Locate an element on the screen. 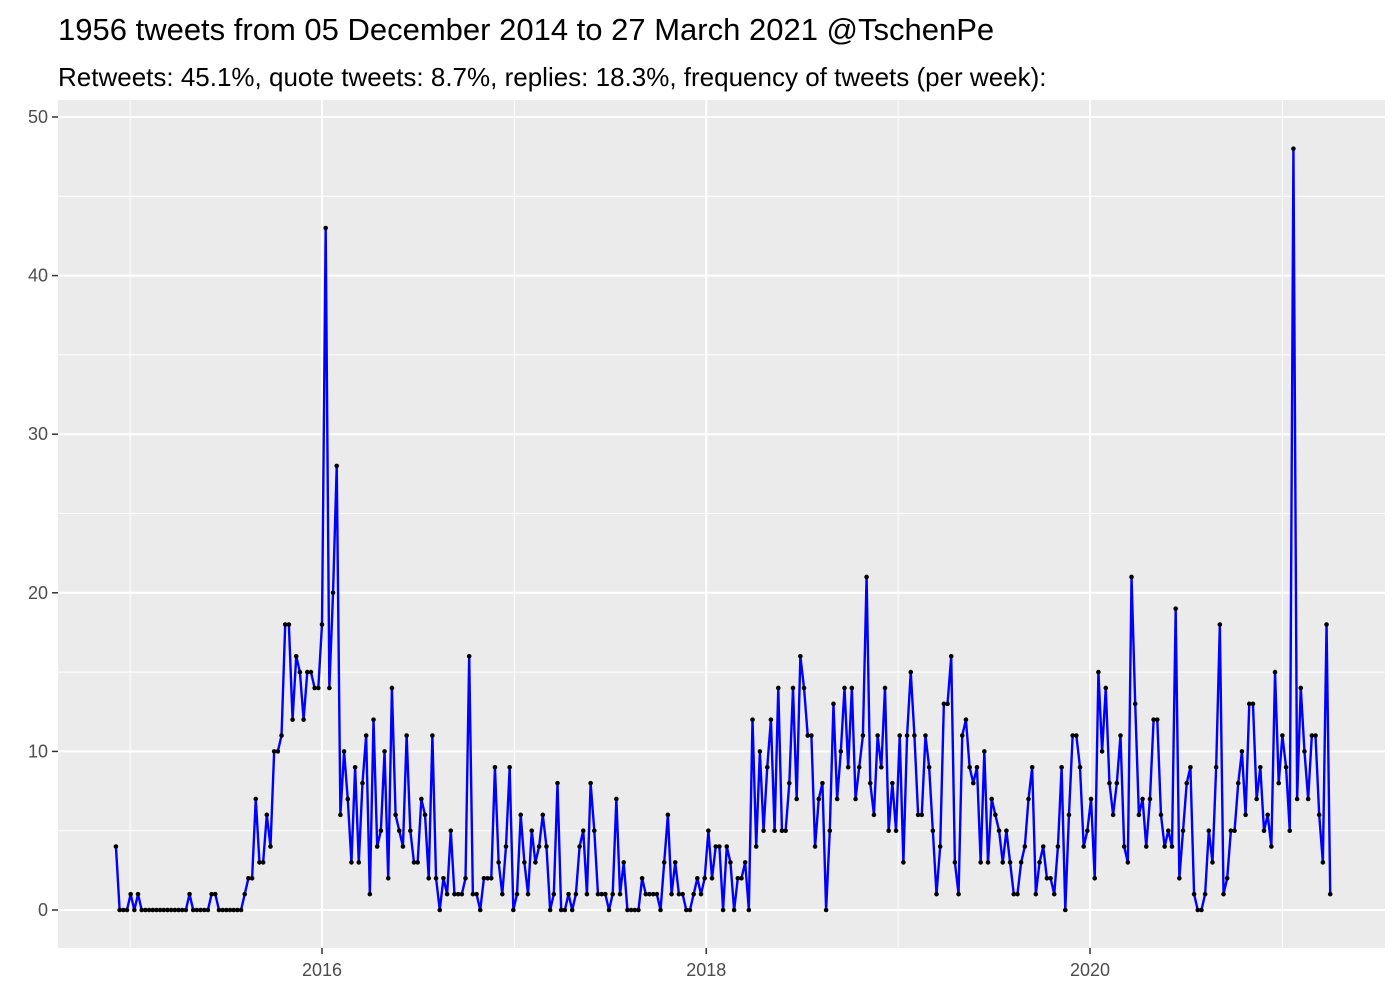 This screenshot has height=1000, width=1400. y-axis-labels: 0 10 20 30 40 50 is located at coordinates (38, 513).